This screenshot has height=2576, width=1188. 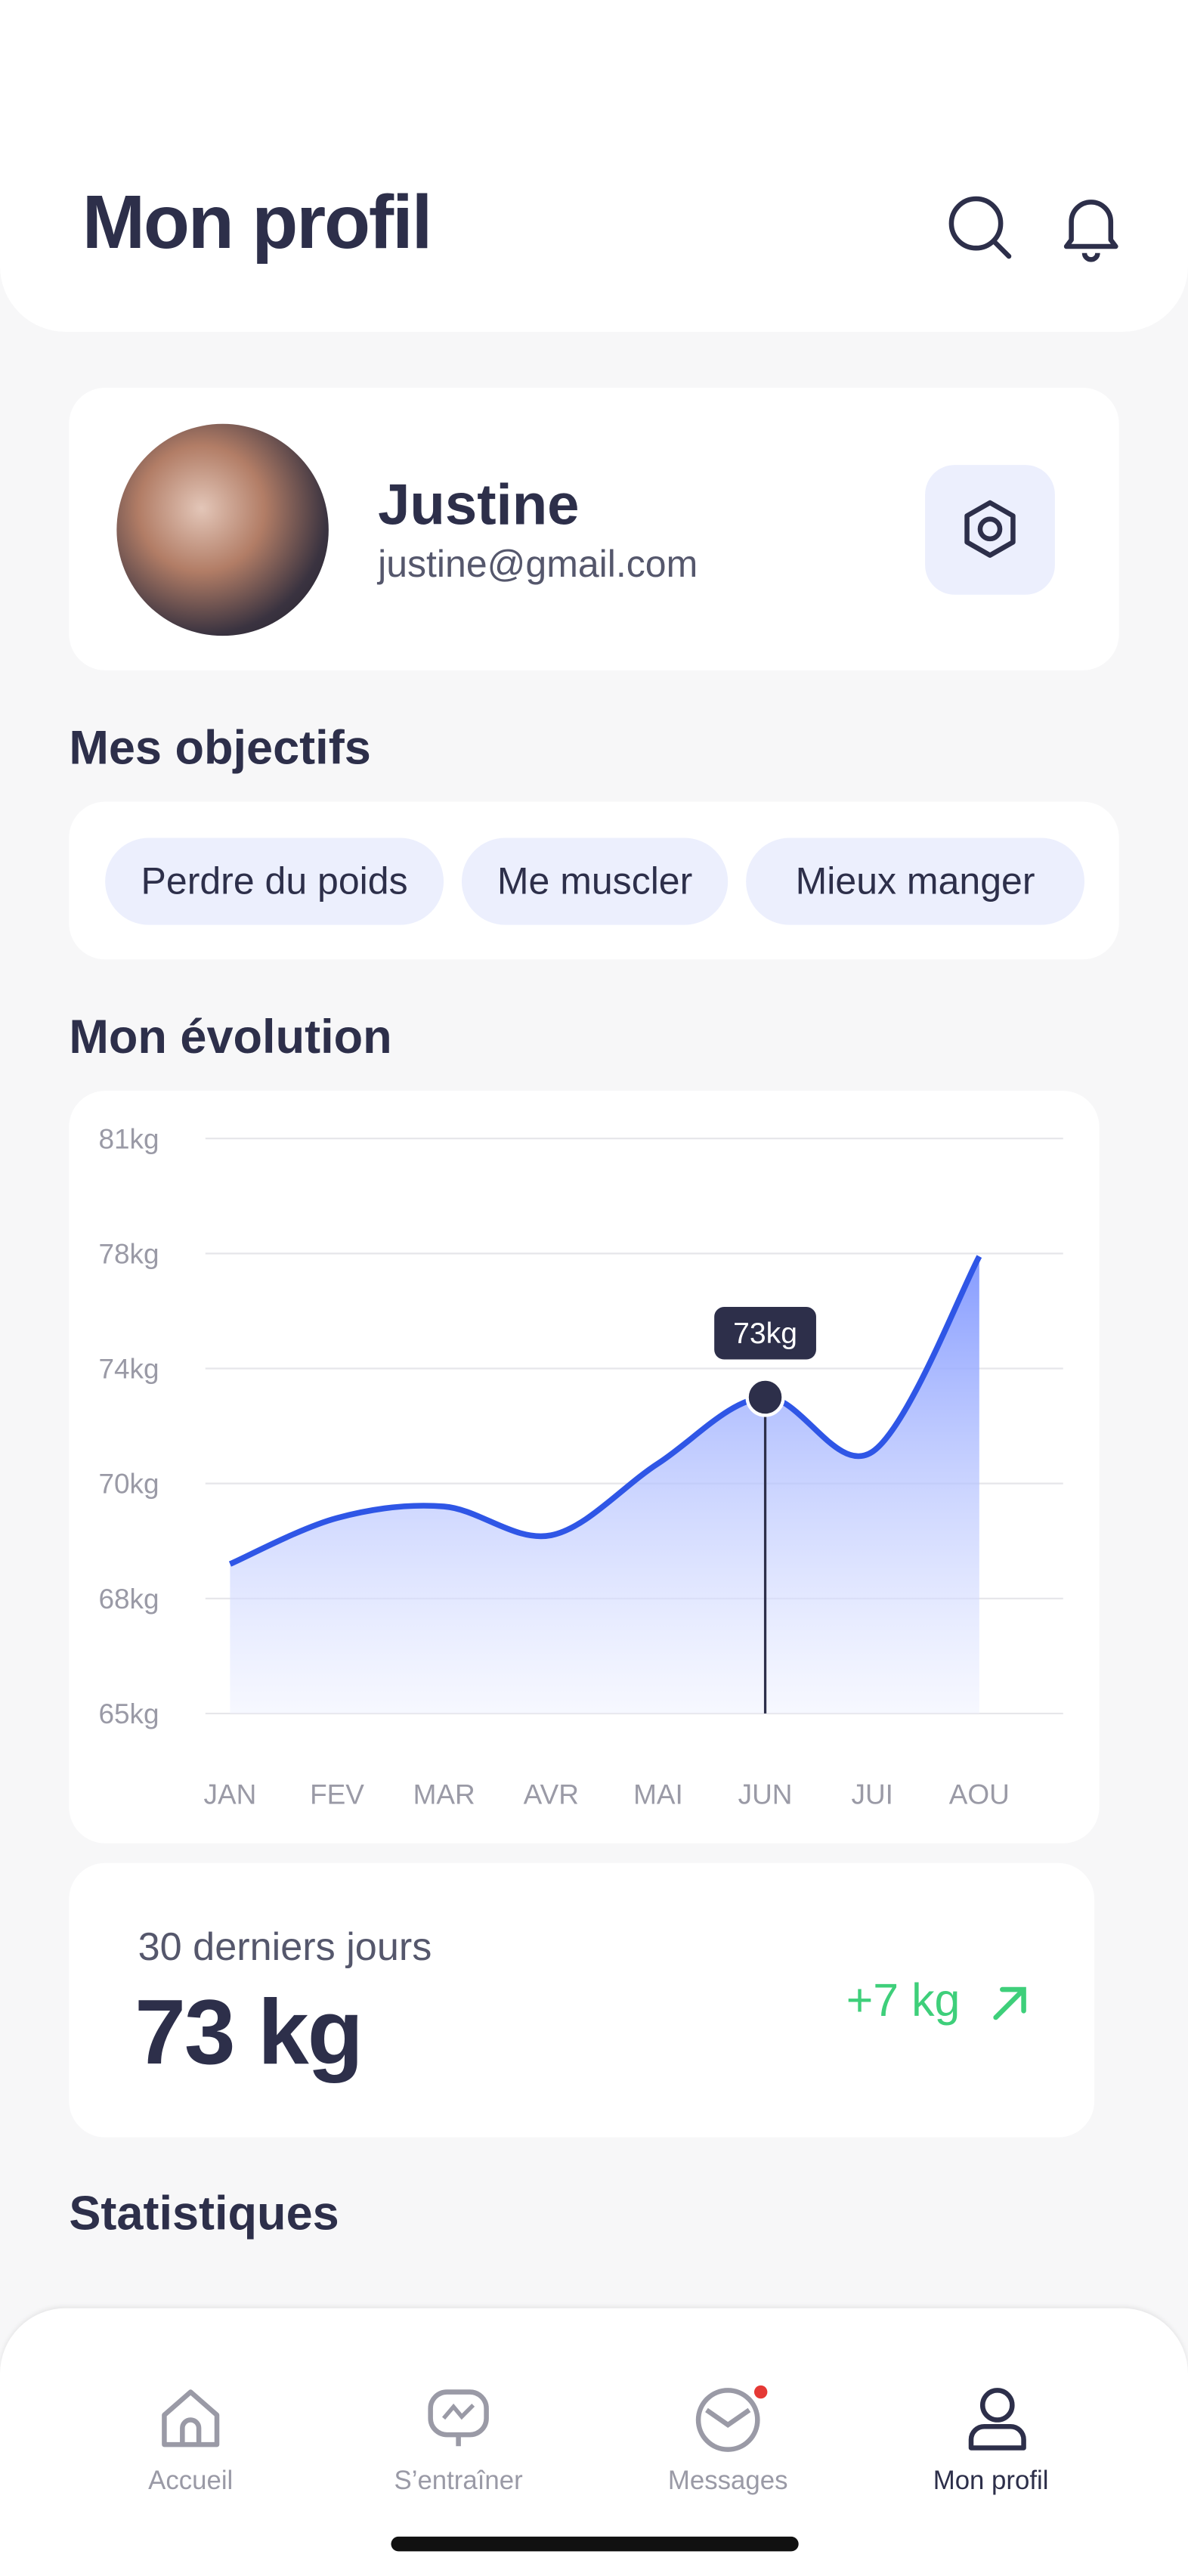 What do you see at coordinates (285, 1947) in the screenshot?
I see `summary-period: 30 derniers jours` at bounding box center [285, 1947].